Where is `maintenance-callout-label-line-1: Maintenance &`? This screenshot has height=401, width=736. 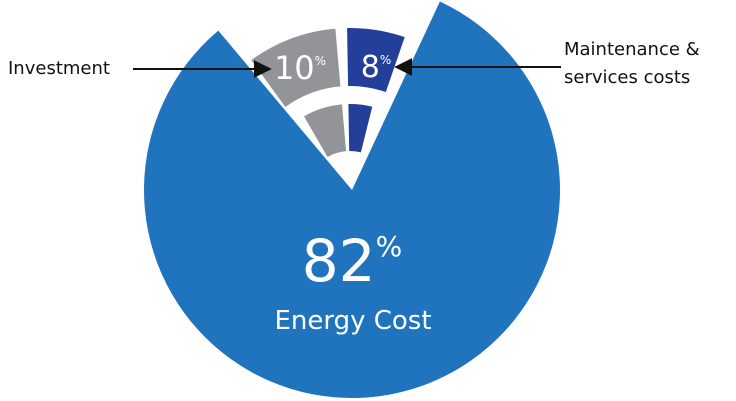 maintenance-callout-label-line-1: Maintenance & is located at coordinates (632, 49).